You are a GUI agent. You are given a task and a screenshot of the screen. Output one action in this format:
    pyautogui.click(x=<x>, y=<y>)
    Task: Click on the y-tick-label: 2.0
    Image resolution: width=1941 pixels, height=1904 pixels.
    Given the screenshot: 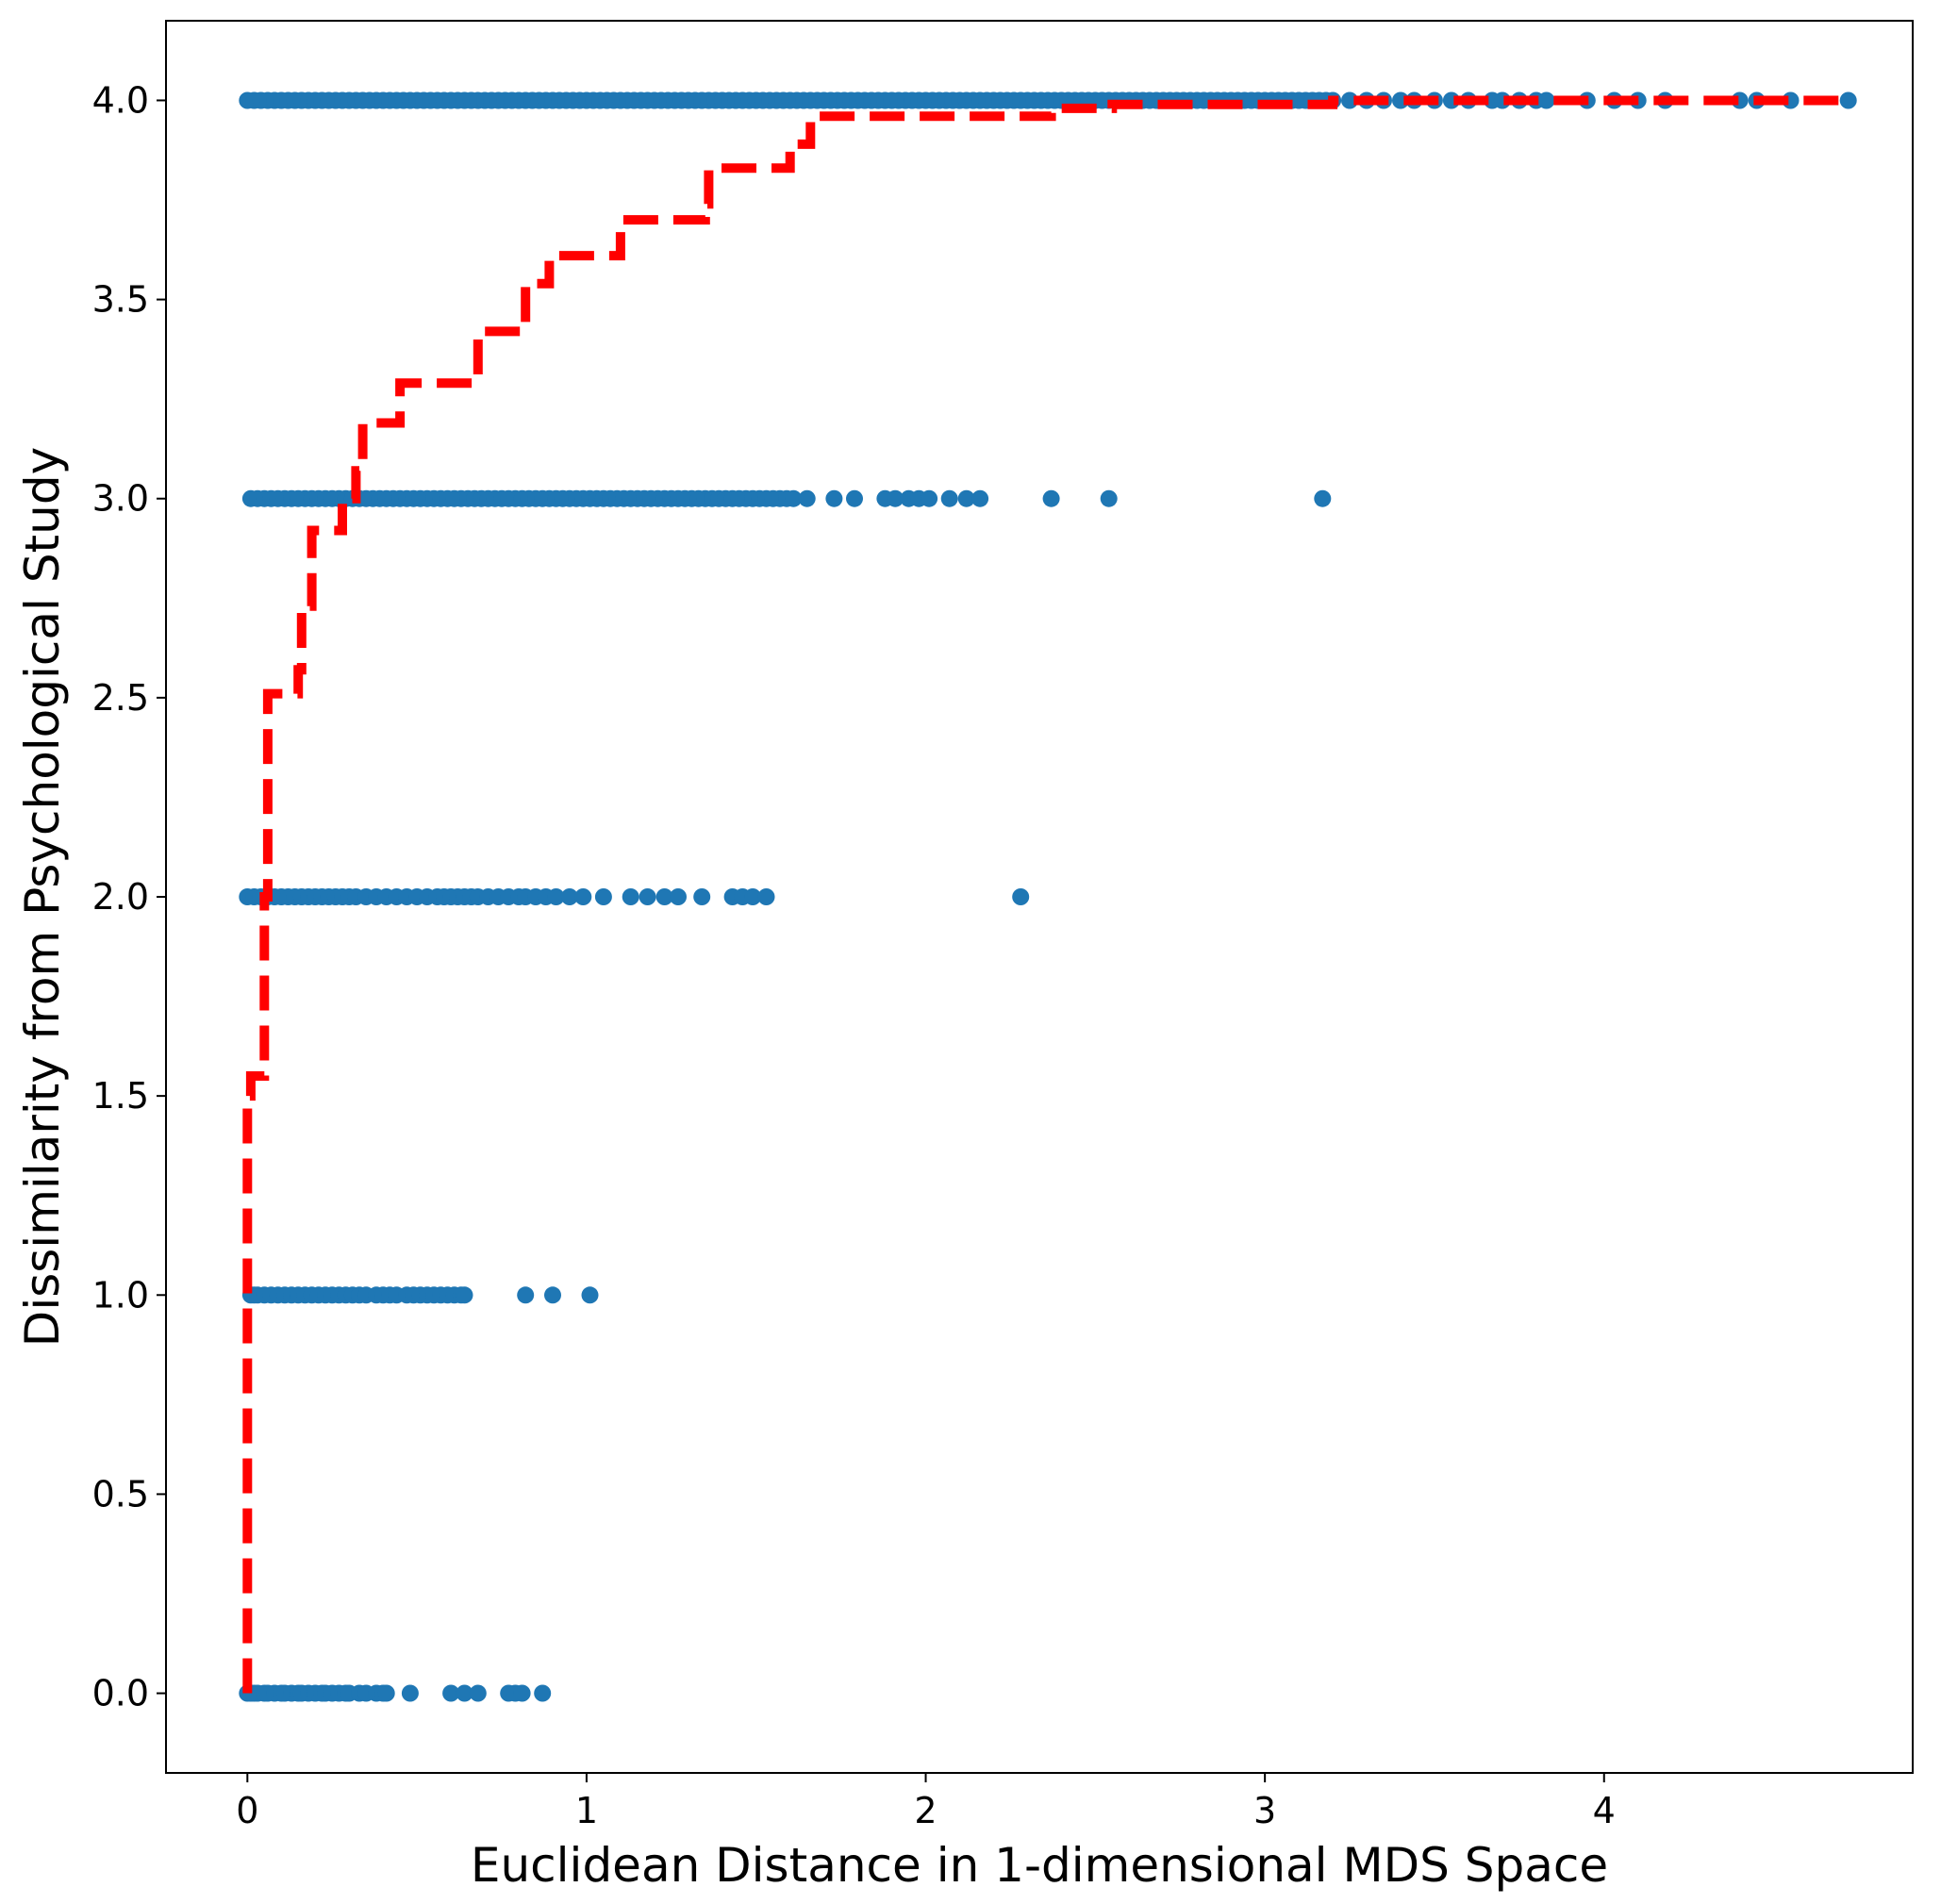 What is the action you would take?
    pyautogui.click(x=120, y=897)
    